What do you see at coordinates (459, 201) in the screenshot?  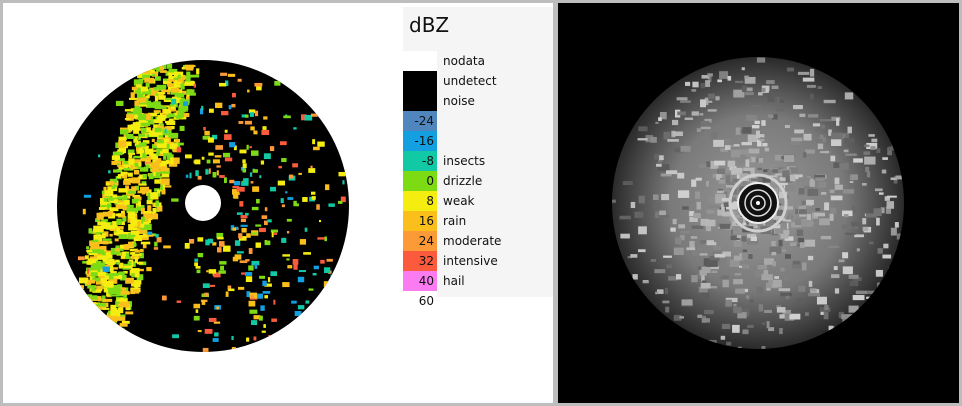 I see `legend-label: weak` at bounding box center [459, 201].